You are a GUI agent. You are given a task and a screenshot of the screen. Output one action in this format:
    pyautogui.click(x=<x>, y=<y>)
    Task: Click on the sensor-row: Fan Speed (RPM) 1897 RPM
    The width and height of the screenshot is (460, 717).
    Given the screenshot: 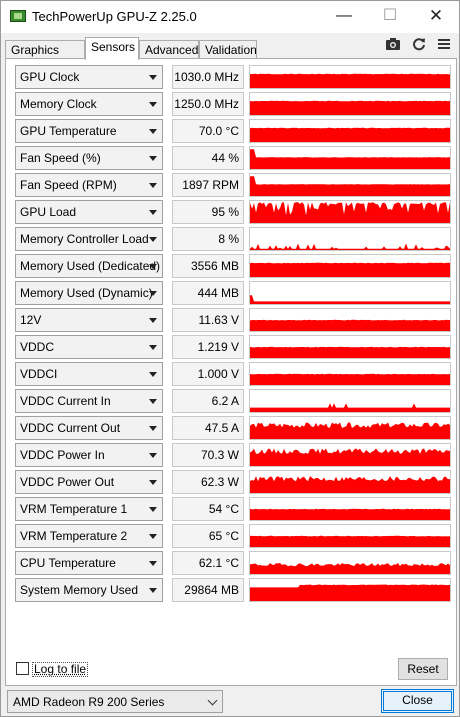 What is the action you would take?
    pyautogui.click(x=233, y=185)
    